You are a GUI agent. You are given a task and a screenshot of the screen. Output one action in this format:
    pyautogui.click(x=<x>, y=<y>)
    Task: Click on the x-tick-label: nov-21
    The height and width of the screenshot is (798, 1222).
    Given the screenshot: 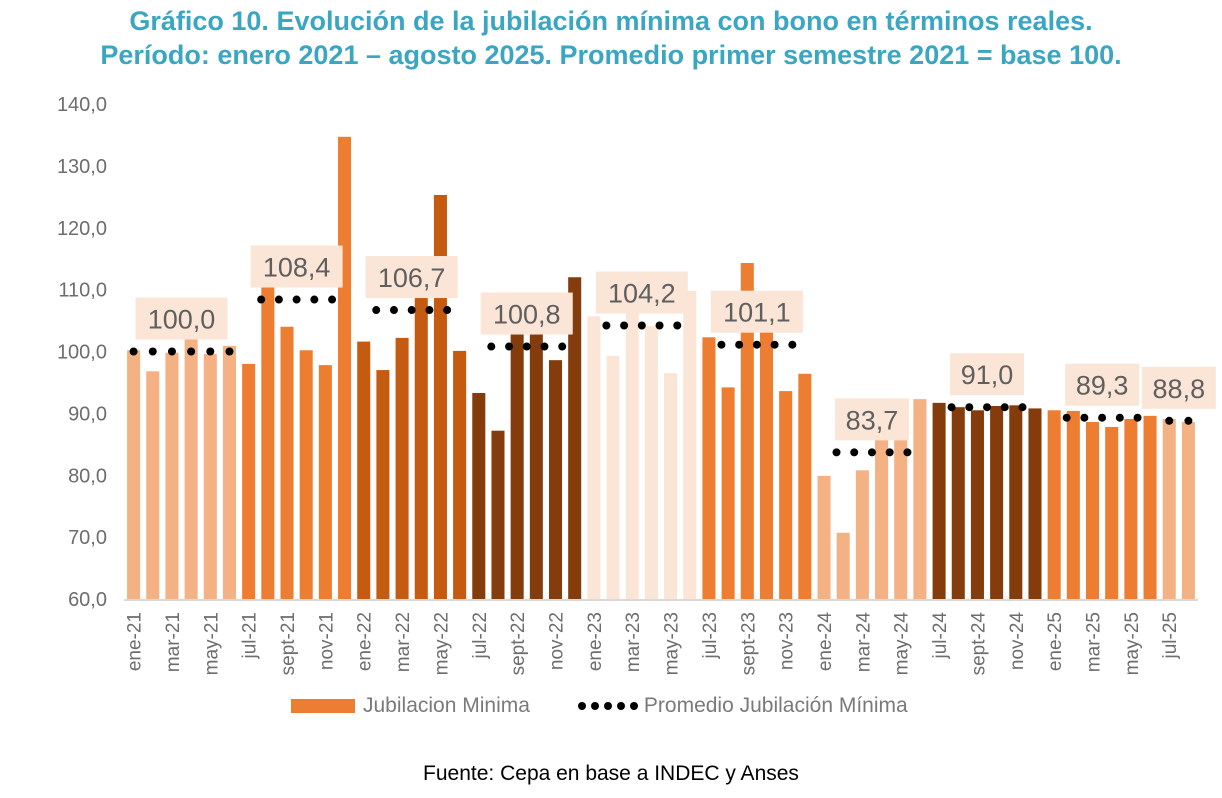 What is the action you would take?
    pyautogui.click(x=326, y=641)
    